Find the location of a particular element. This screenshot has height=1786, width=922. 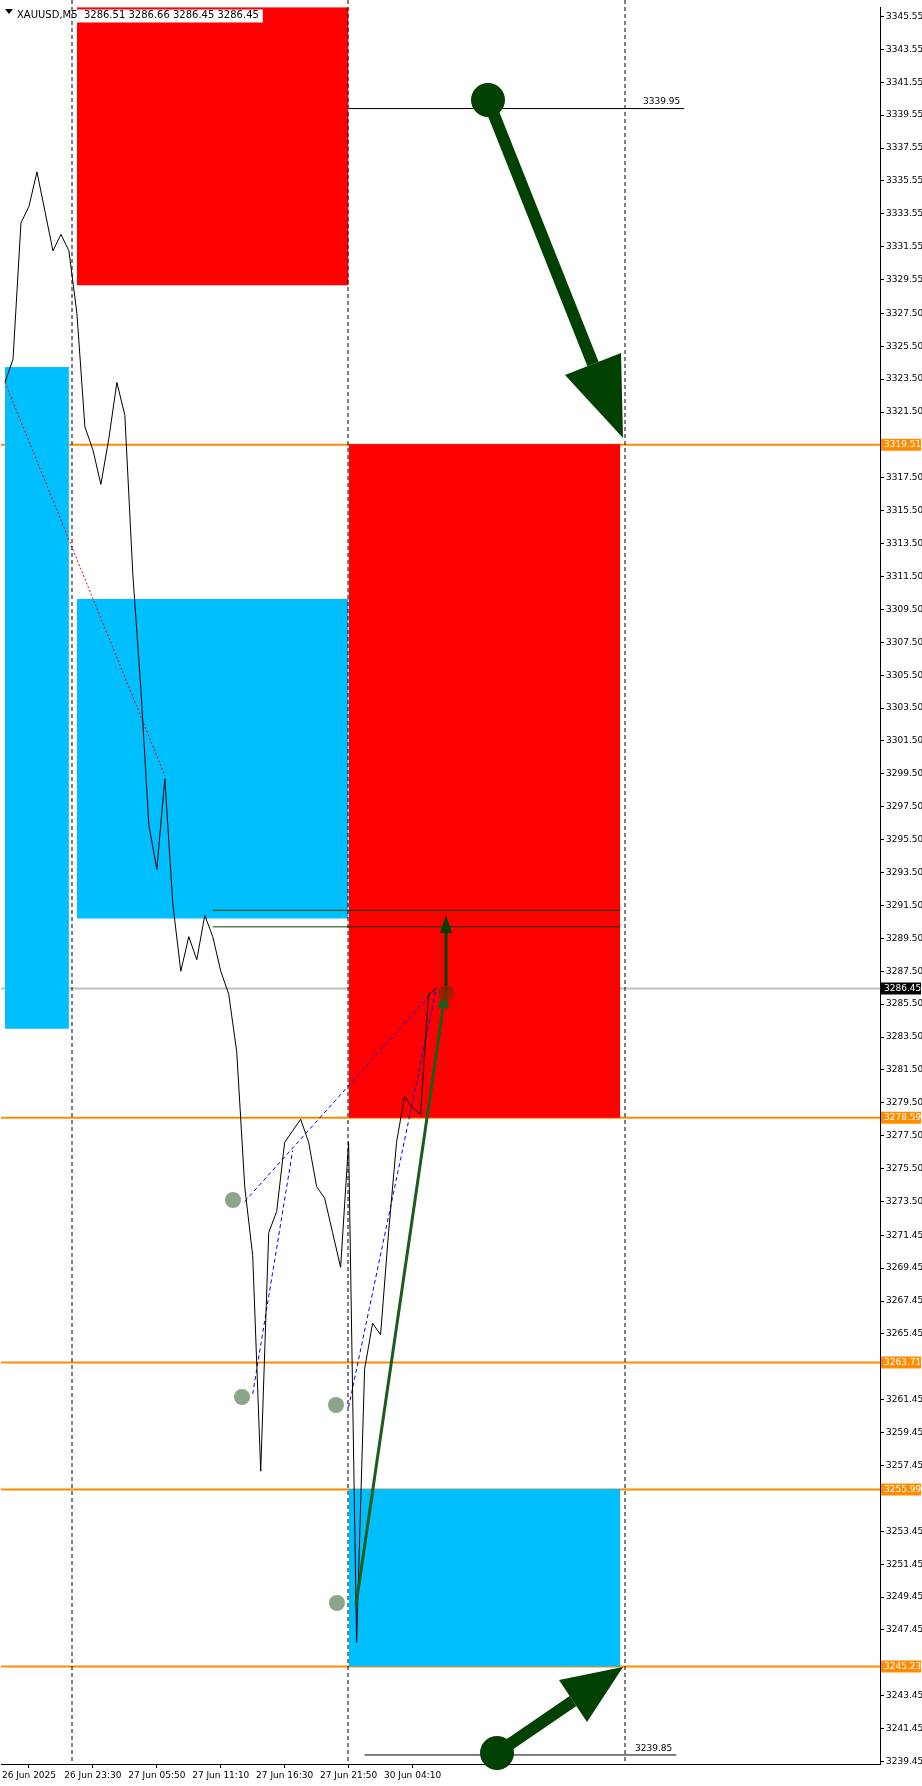

y-tick-label: 3339.55 is located at coordinates (904, 114).